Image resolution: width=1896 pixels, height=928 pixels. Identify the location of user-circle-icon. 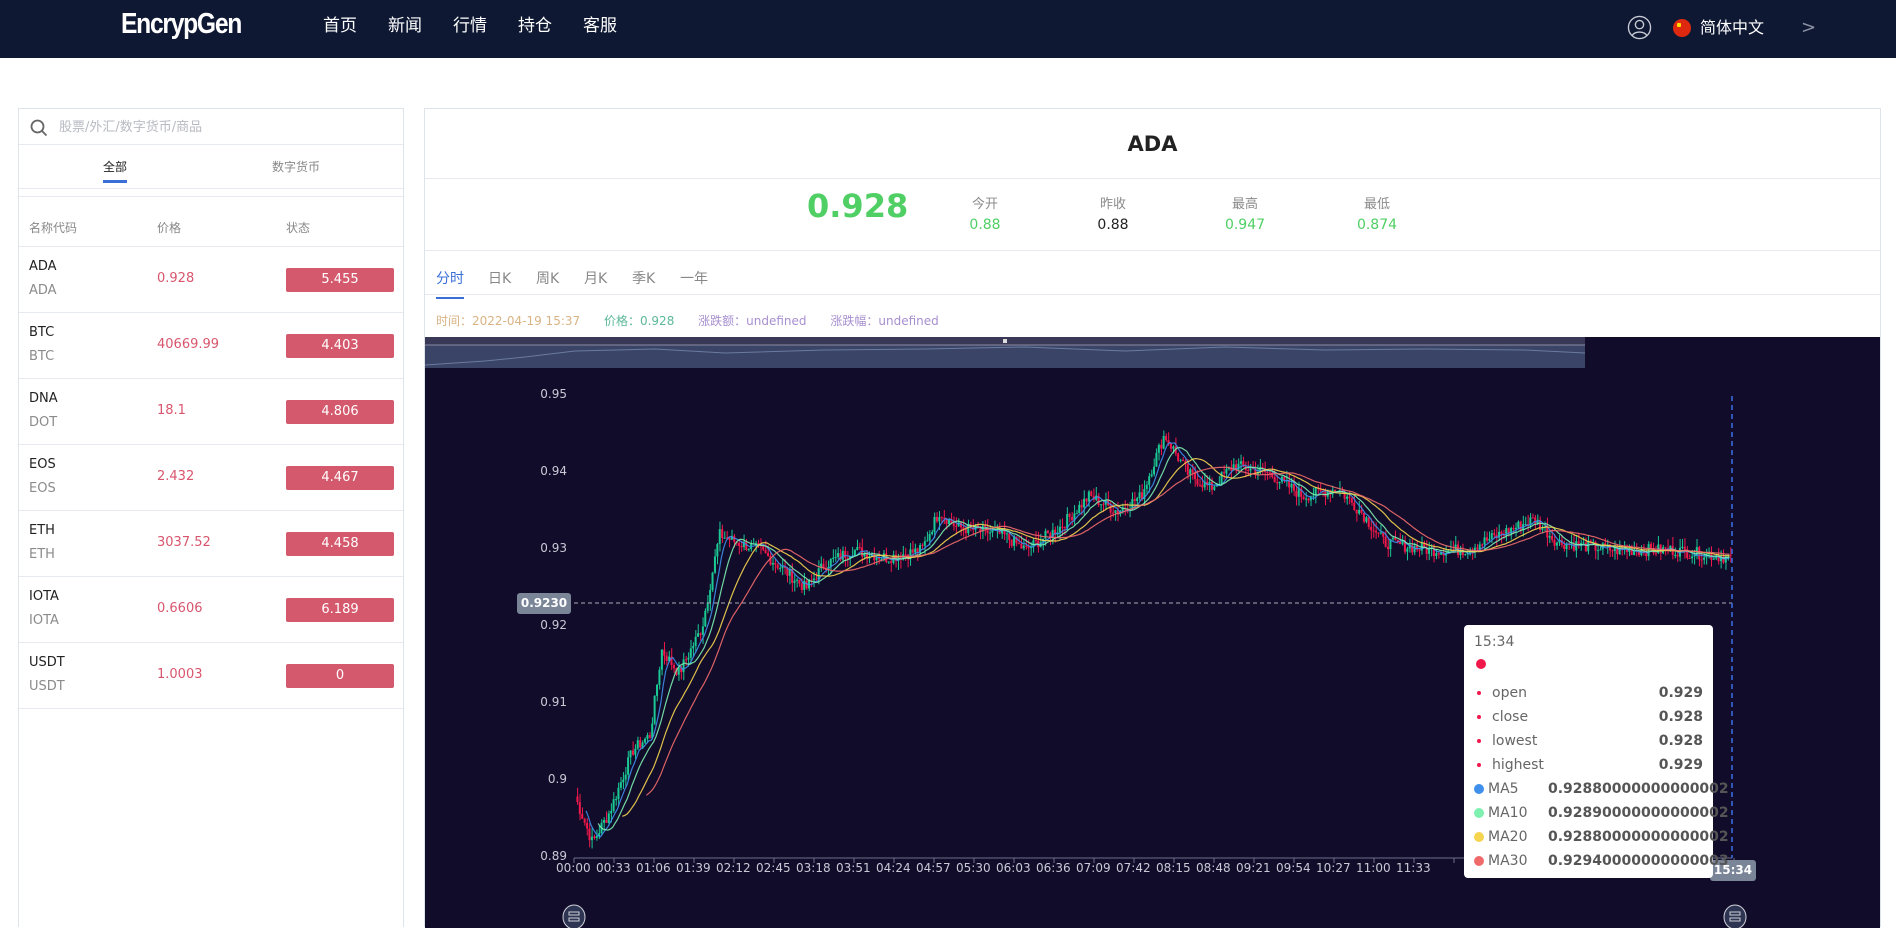
(1639, 27).